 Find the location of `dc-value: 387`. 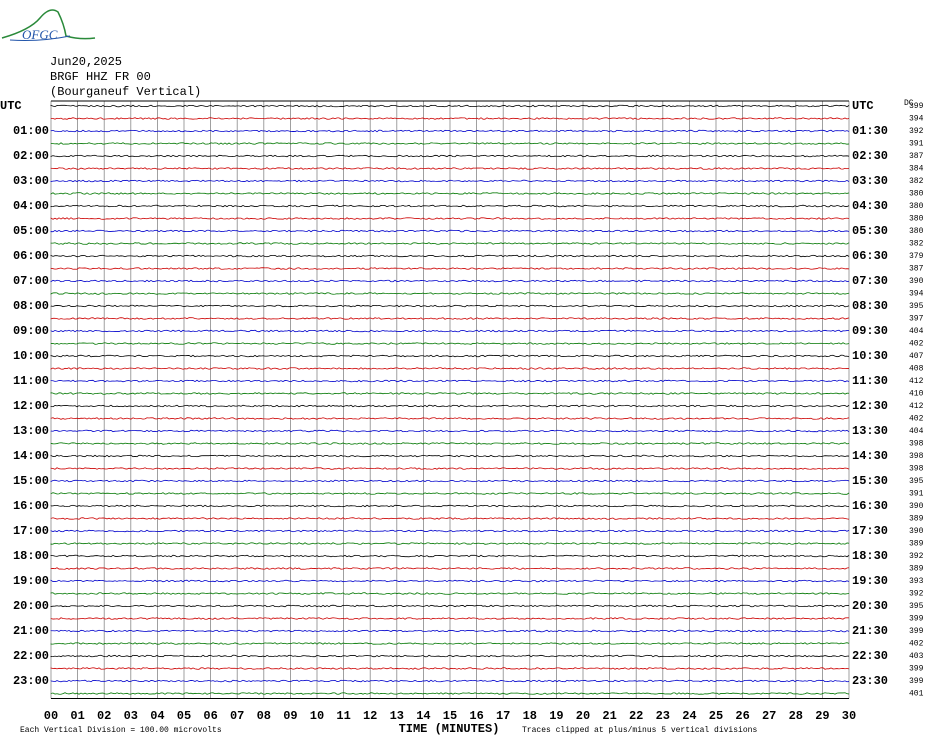

dc-value: 387 is located at coordinates (916, 156).